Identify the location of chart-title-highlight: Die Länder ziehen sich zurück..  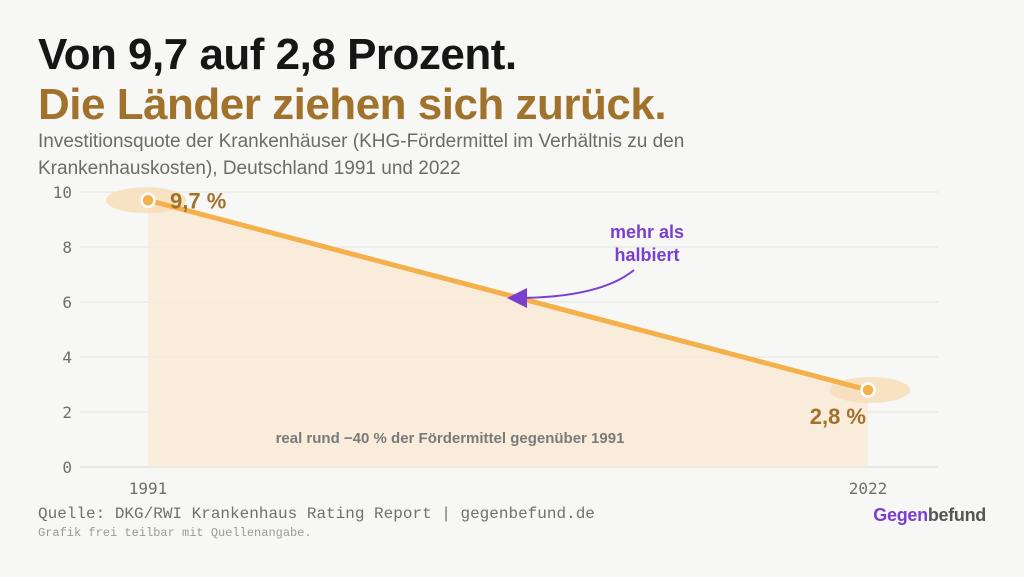
(352, 104).